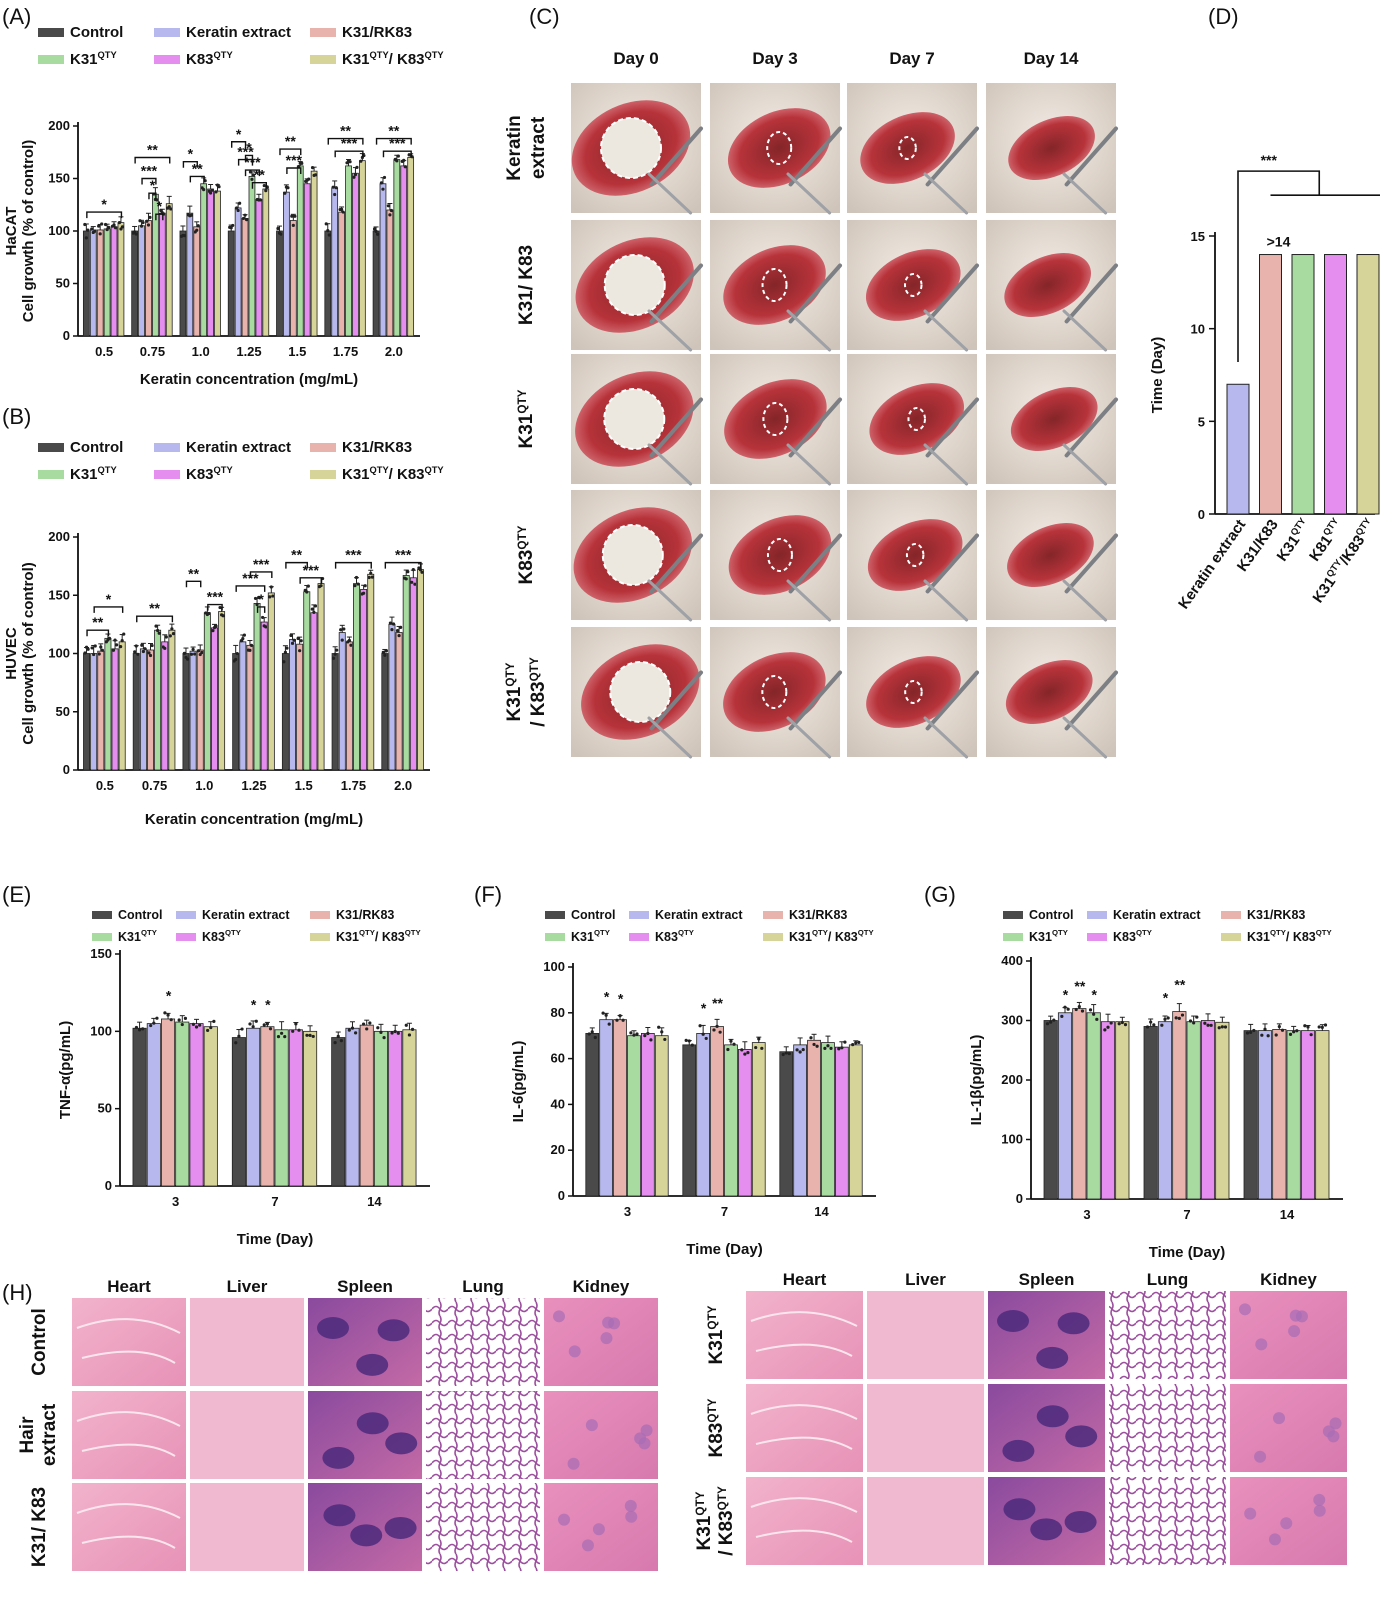 The height and width of the screenshot is (1616, 1400). Describe the element at coordinates (1086, 1214) in the screenshot. I see `chart-g-xtick-label-0: 3` at that location.